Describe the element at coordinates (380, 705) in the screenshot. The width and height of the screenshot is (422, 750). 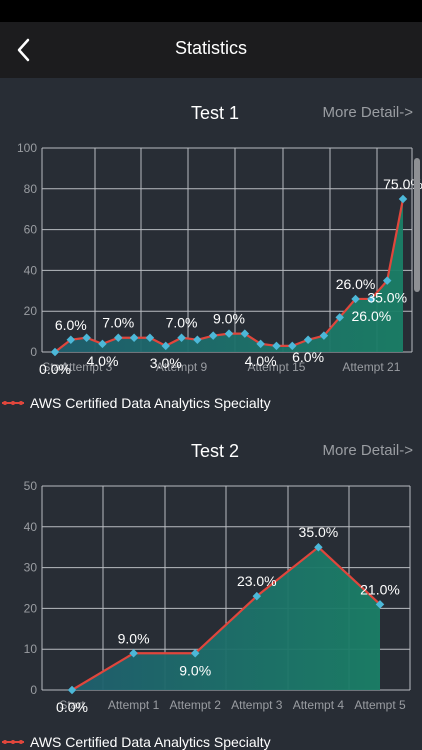
I see `x-tick-label: Attempt 5` at that location.